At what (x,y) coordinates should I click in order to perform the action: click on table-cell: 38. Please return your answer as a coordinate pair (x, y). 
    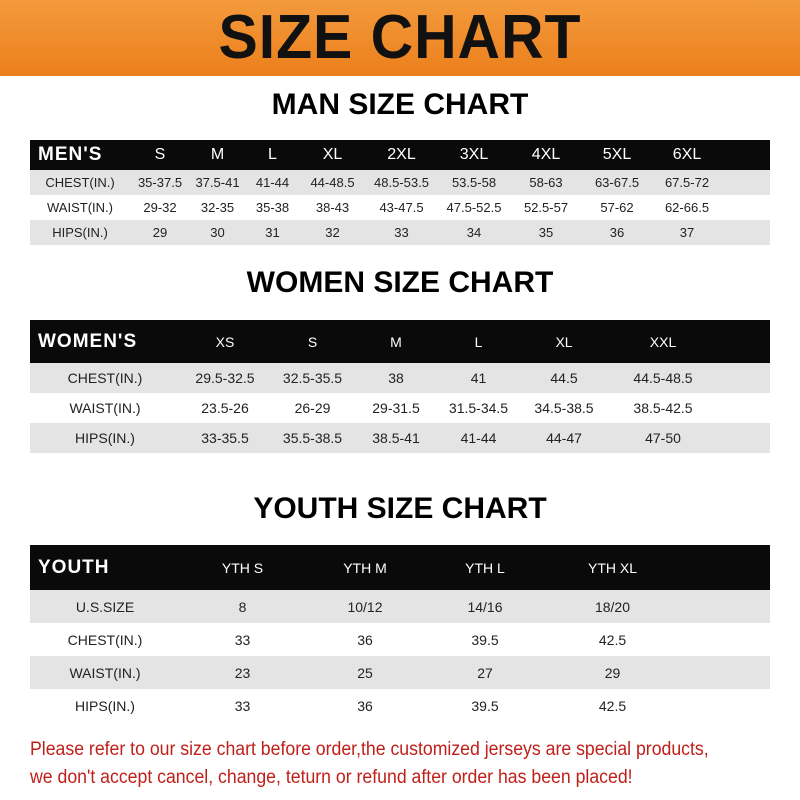
    Looking at the image, I should click on (396, 378).